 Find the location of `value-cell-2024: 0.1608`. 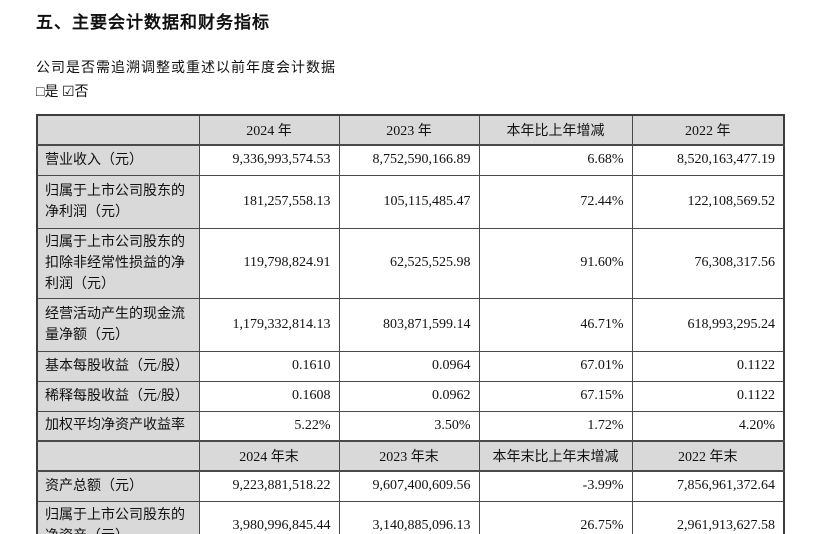

value-cell-2024: 0.1608 is located at coordinates (269, 396).